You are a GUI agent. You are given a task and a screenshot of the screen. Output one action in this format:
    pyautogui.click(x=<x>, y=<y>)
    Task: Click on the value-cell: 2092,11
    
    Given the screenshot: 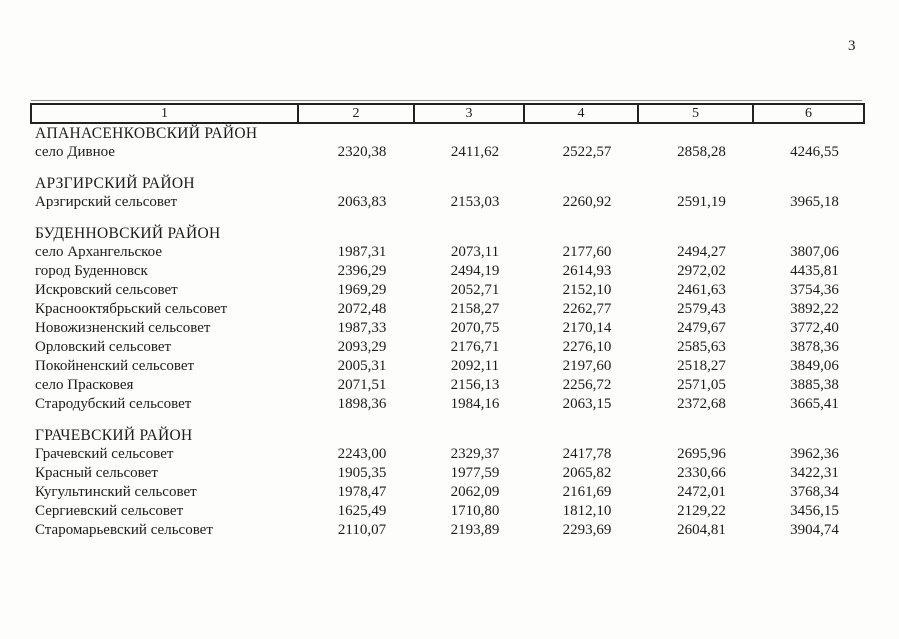 What is the action you would take?
    pyautogui.click(x=475, y=366)
    